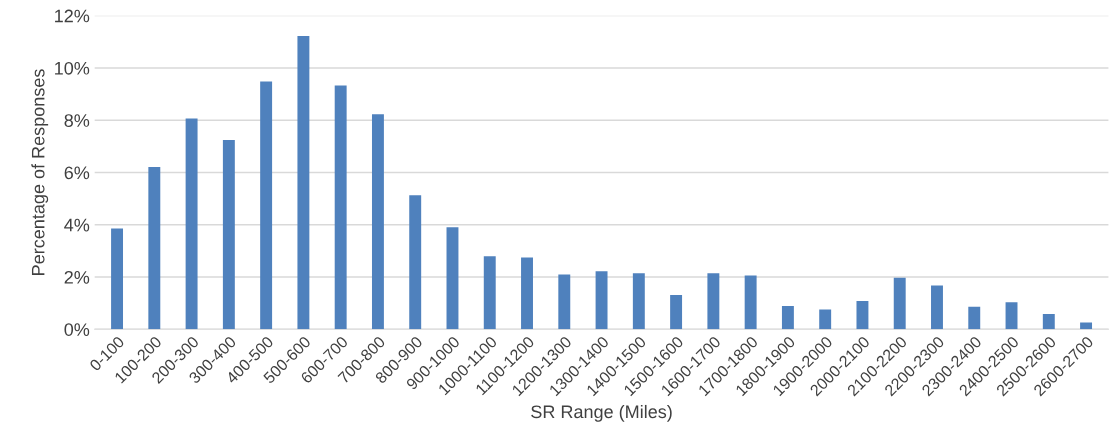  Describe the element at coordinates (601, 413) in the screenshot. I see `x-axis-title: SR Range (Miles)` at that location.